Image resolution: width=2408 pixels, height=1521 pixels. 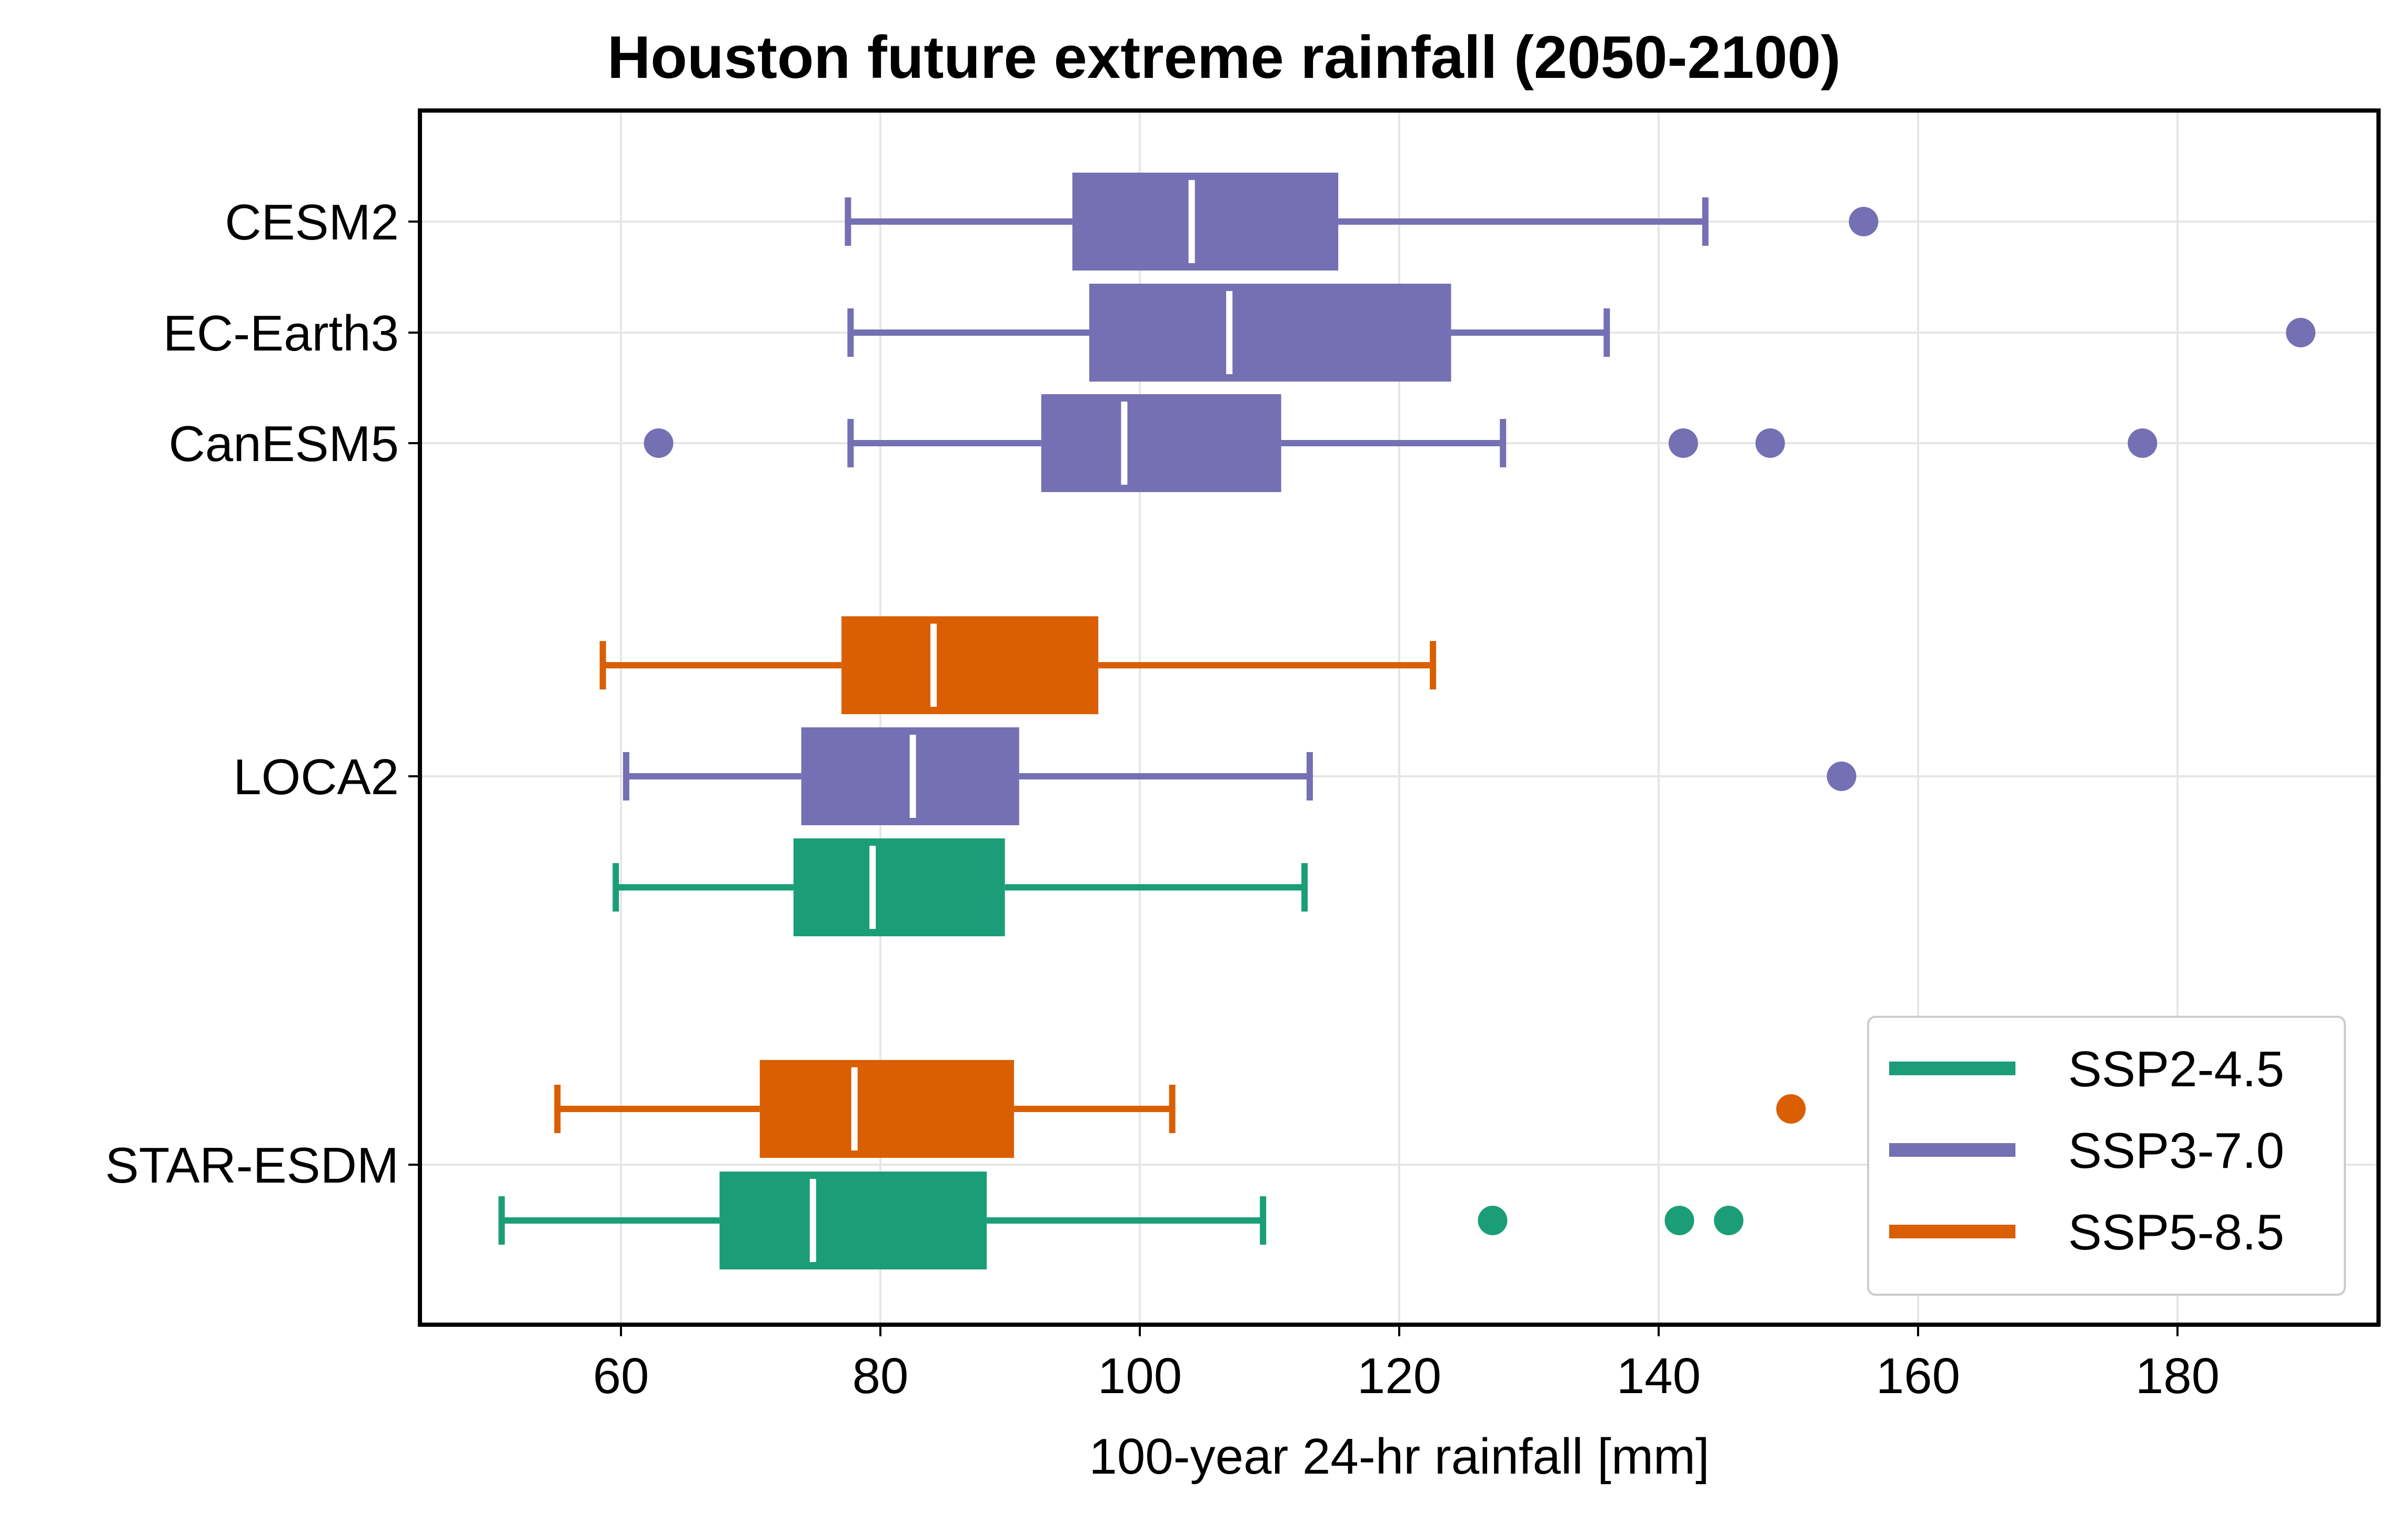 What do you see at coordinates (1399, 1456) in the screenshot?
I see `x-axis-label: 100-year 24-hr rainfall [mm]` at bounding box center [1399, 1456].